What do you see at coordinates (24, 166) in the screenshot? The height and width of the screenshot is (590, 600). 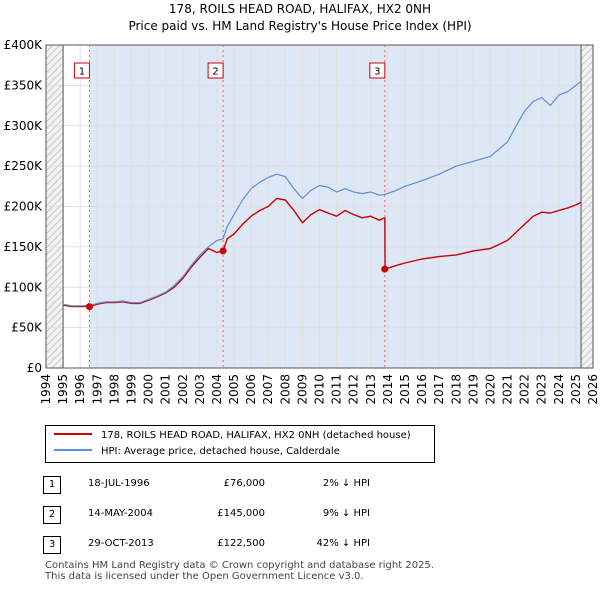 I see `y-tick-label: £250K` at bounding box center [24, 166].